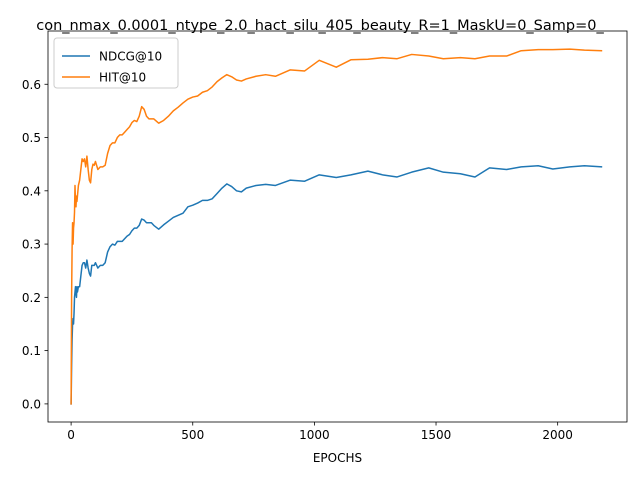 This screenshot has height=485, width=640. I want to click on legend-box, so click(116, 63).